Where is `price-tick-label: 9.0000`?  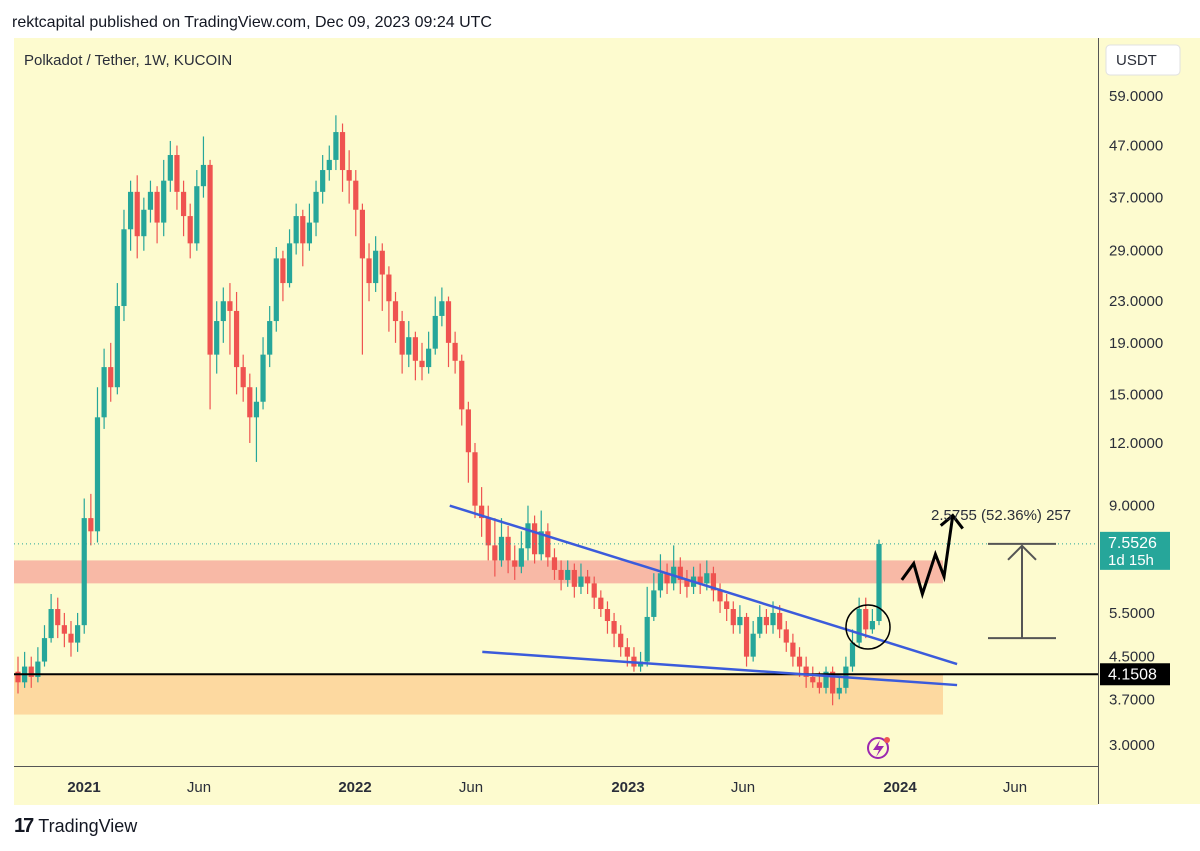 price-tick-label: 9.0000 is located at coordinates (1132, 506).